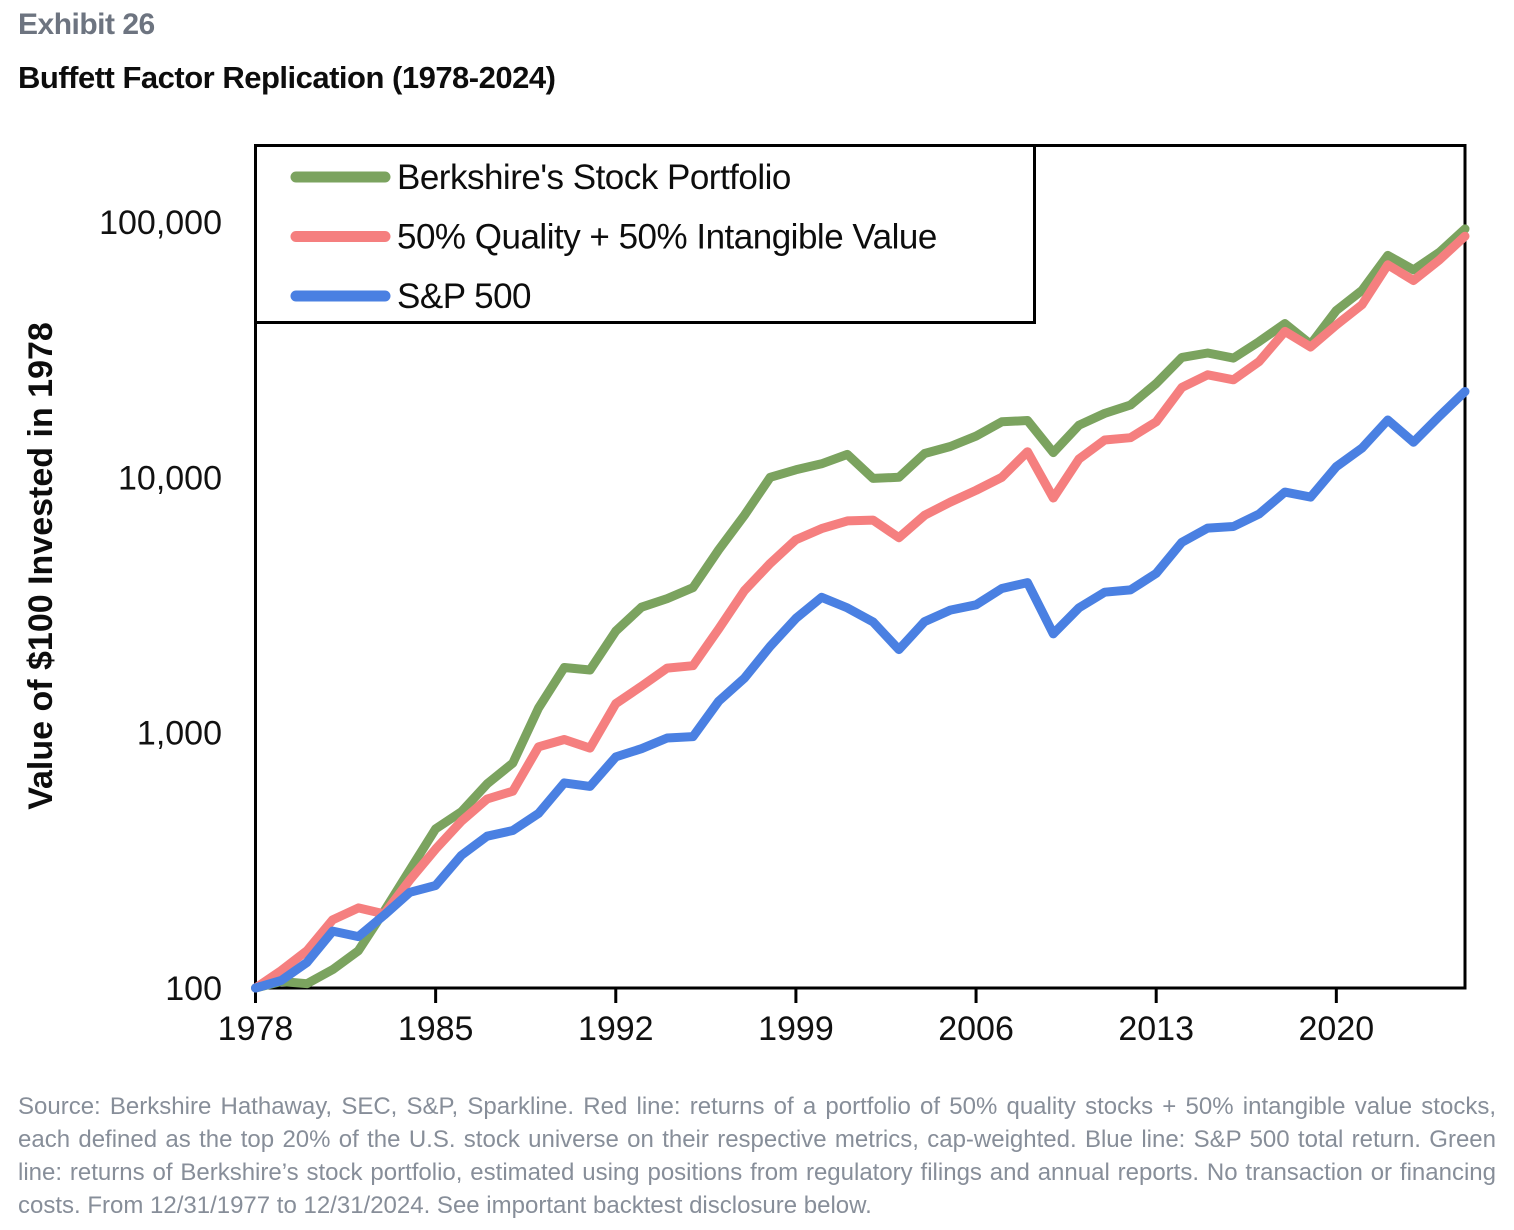 The height and width of the screenshot is (1230, 1514). Describe the element at coordinates (179, 734) in the screenshot. I see `y-tick-label: 1,000` at that location.